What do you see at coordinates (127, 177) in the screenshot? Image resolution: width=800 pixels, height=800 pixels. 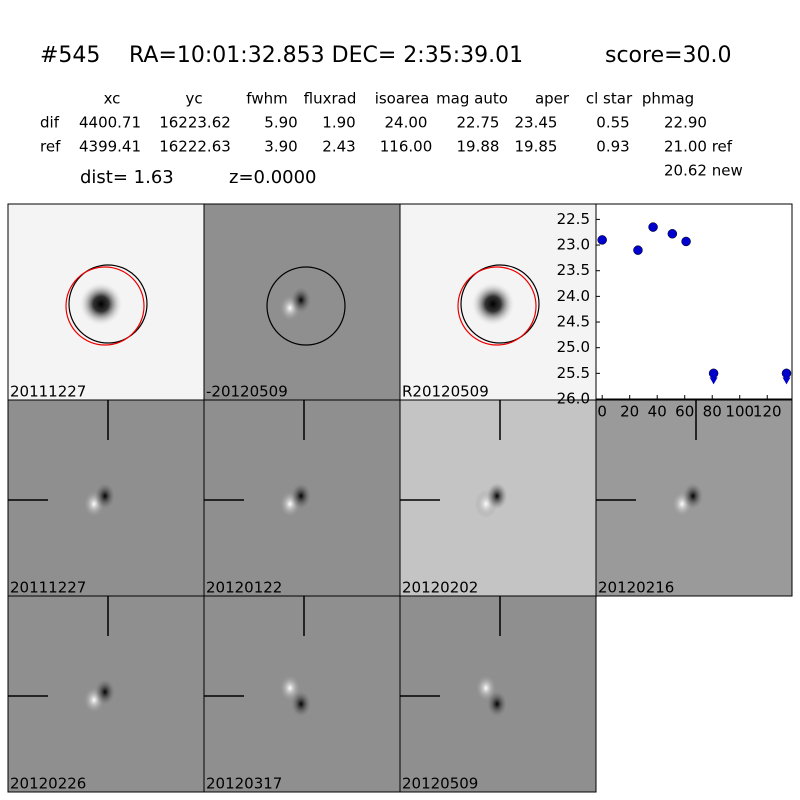 I see `distance: dist= 1.63` at bounding box center [127, 177].